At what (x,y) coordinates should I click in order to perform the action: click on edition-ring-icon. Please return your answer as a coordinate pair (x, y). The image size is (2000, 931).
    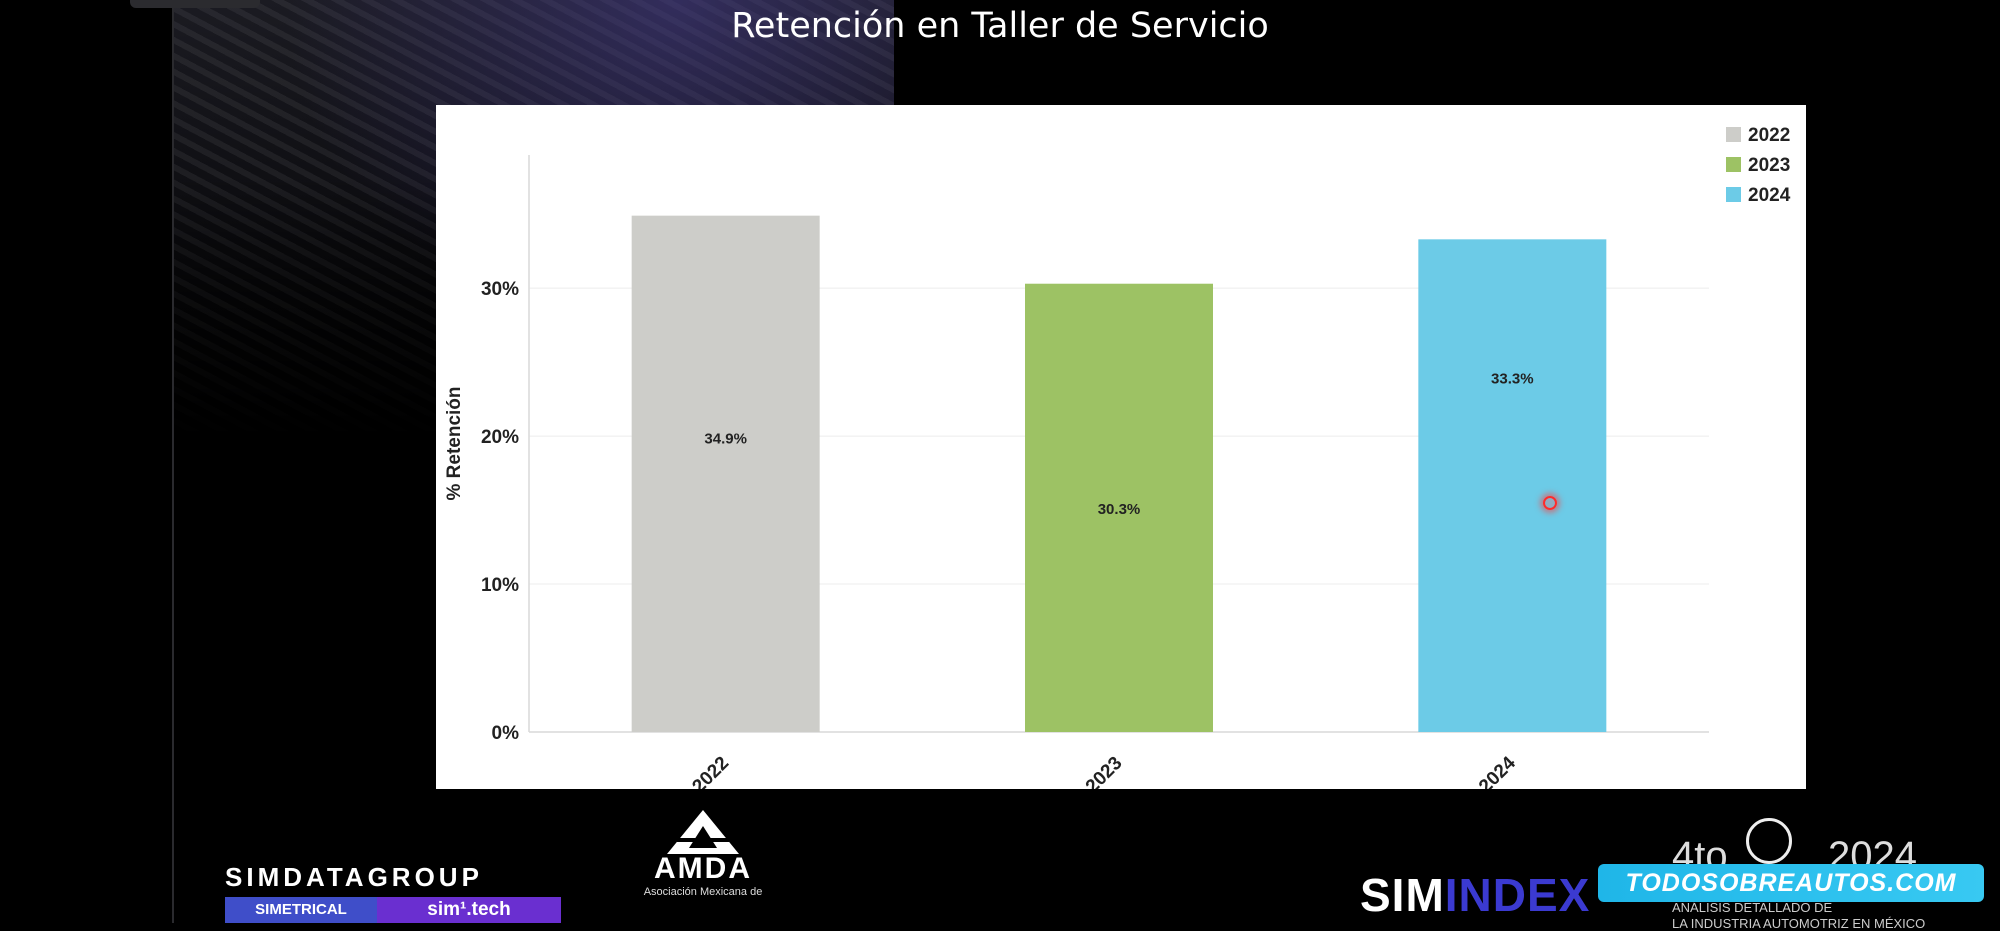
    Looking at the image, I should click on (1769, 841).